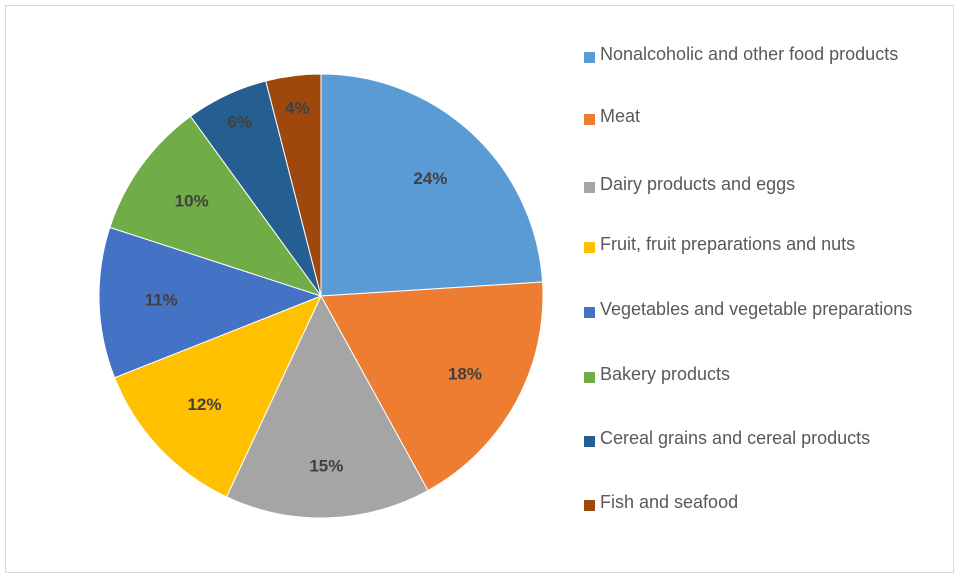 The width and height of the screenshot is (959, 578). I want to click on slice-percent-label: 18%, so click(465, 374).